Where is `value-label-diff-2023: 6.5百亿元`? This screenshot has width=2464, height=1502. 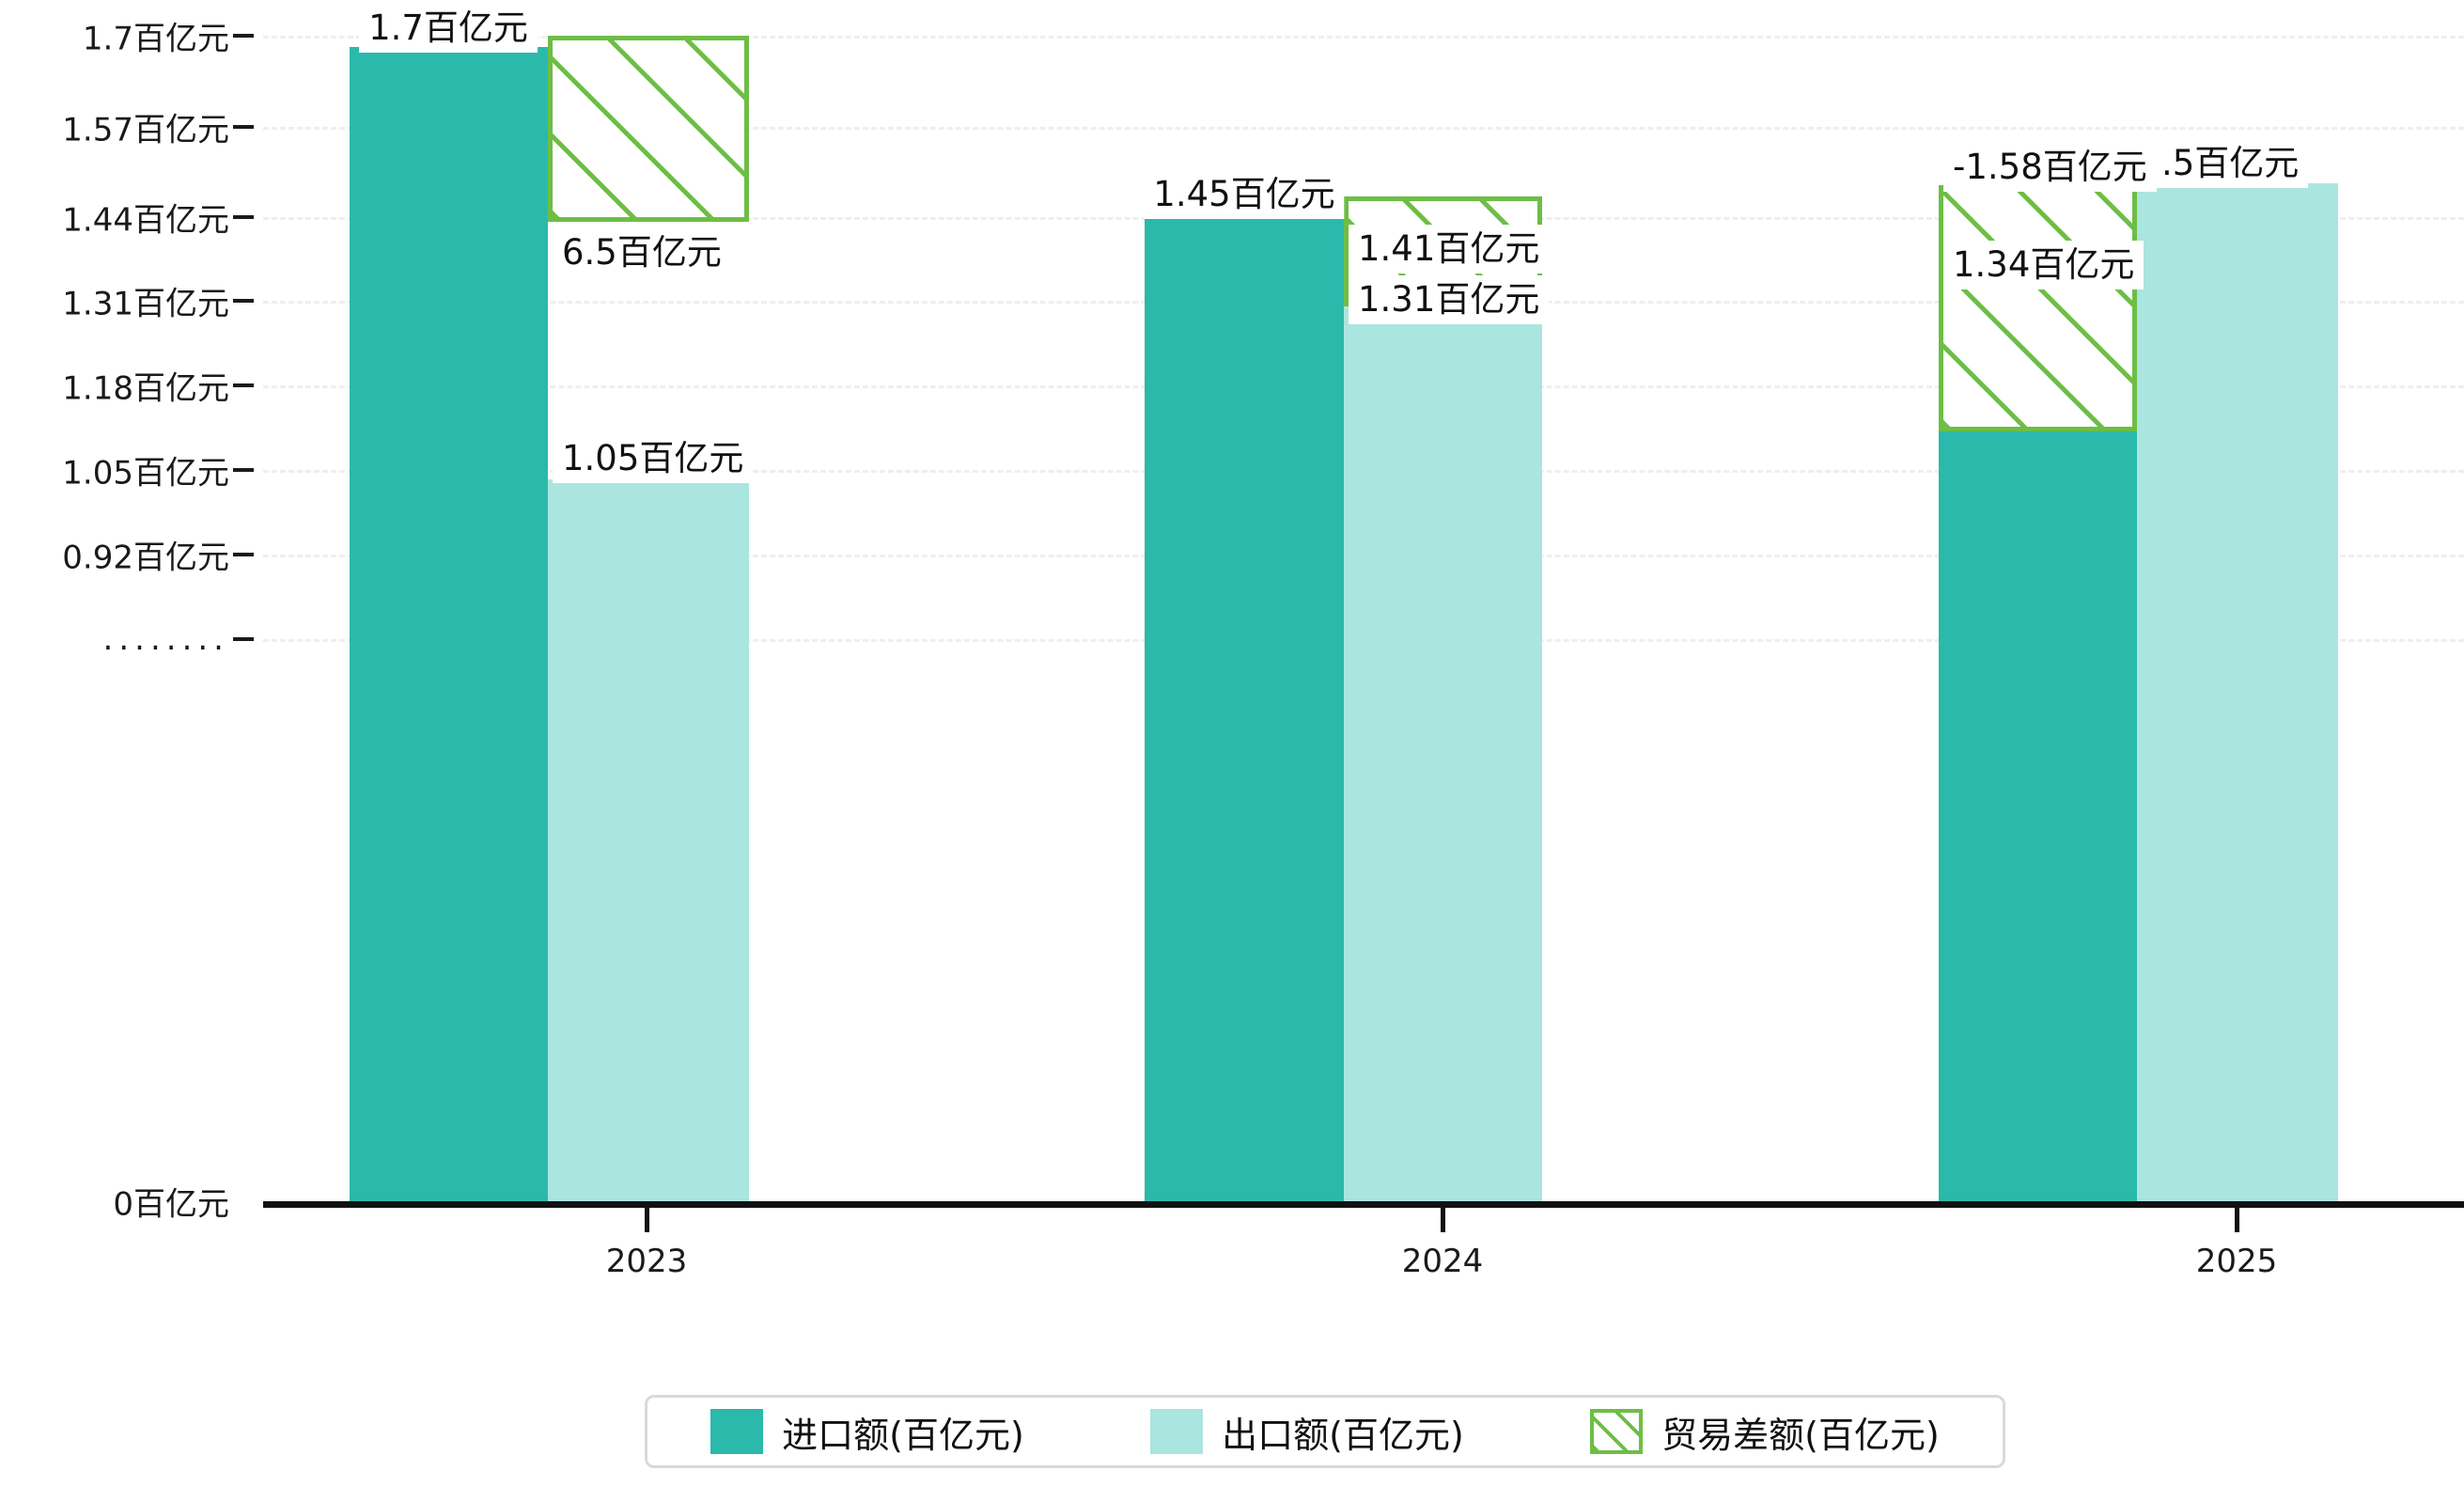
value-label-diff-2023: 6.5百亿元 is located at coordinates (642, 252).